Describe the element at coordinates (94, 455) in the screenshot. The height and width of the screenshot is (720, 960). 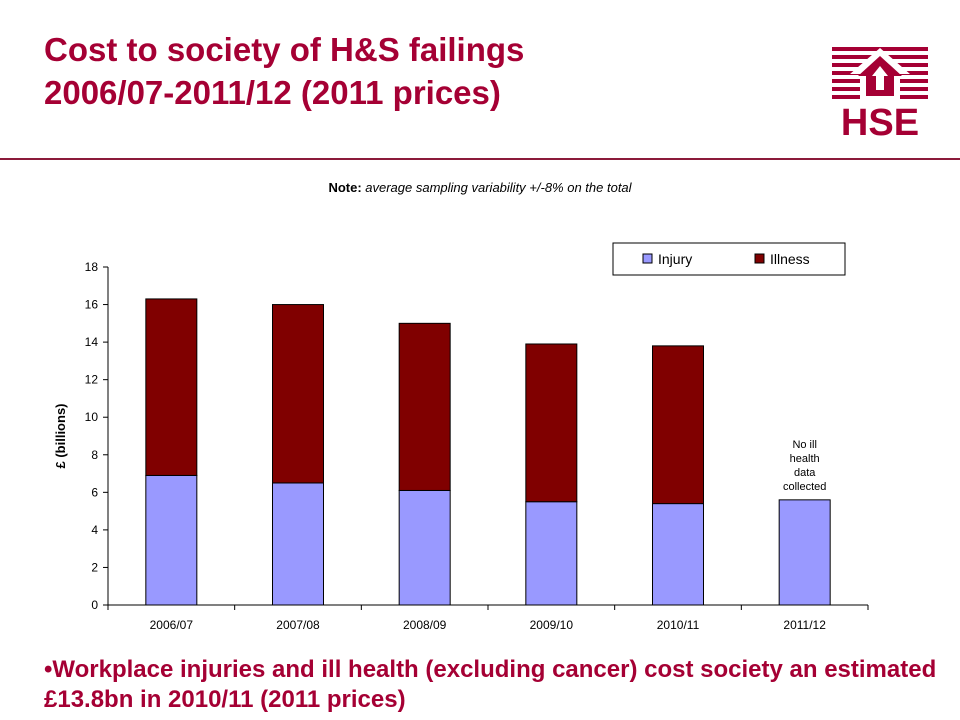
I see `y-tick-label: 8` at that location.